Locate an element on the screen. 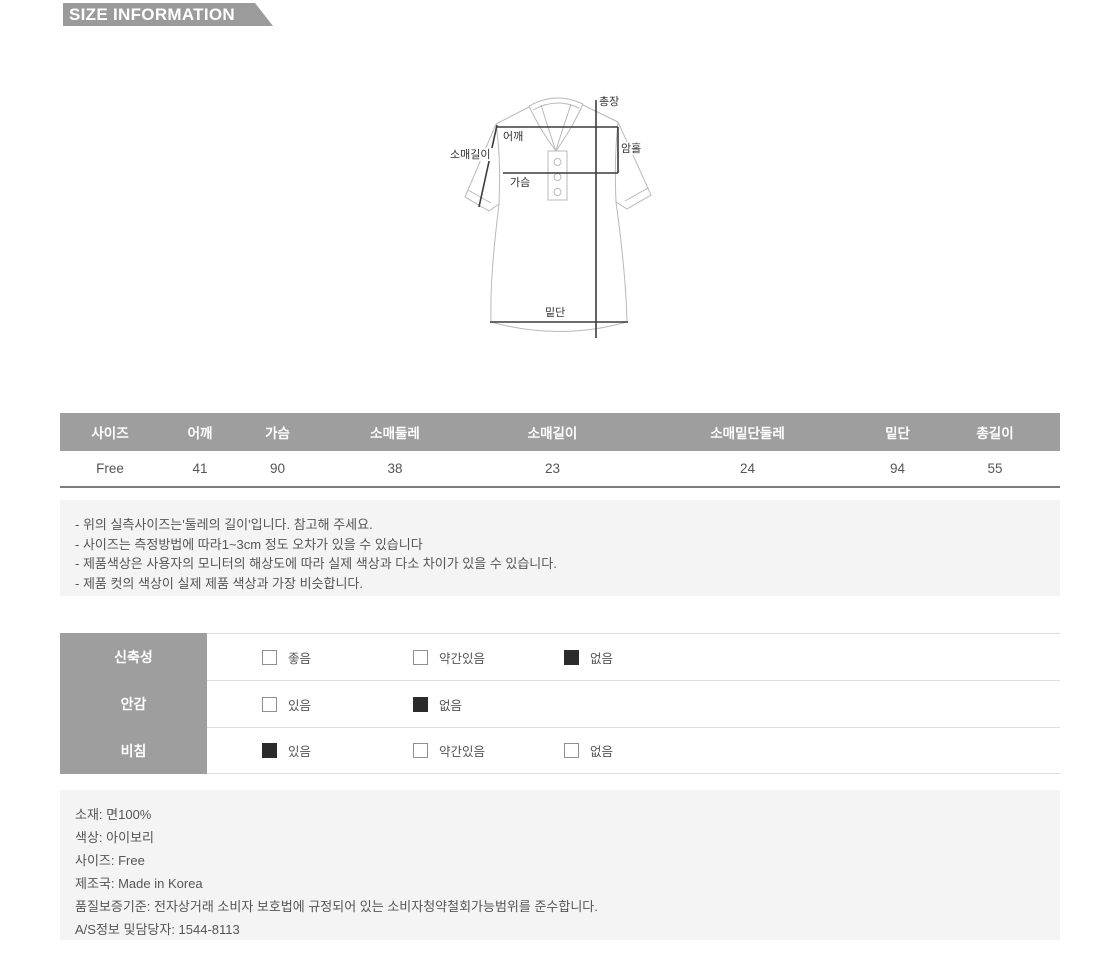  size-table-header-row: 사이즈 어깨 가슴 소매둘레 소매길이 소매밑단둘레 밑단 총길이 is located at coordinates (560, 432).